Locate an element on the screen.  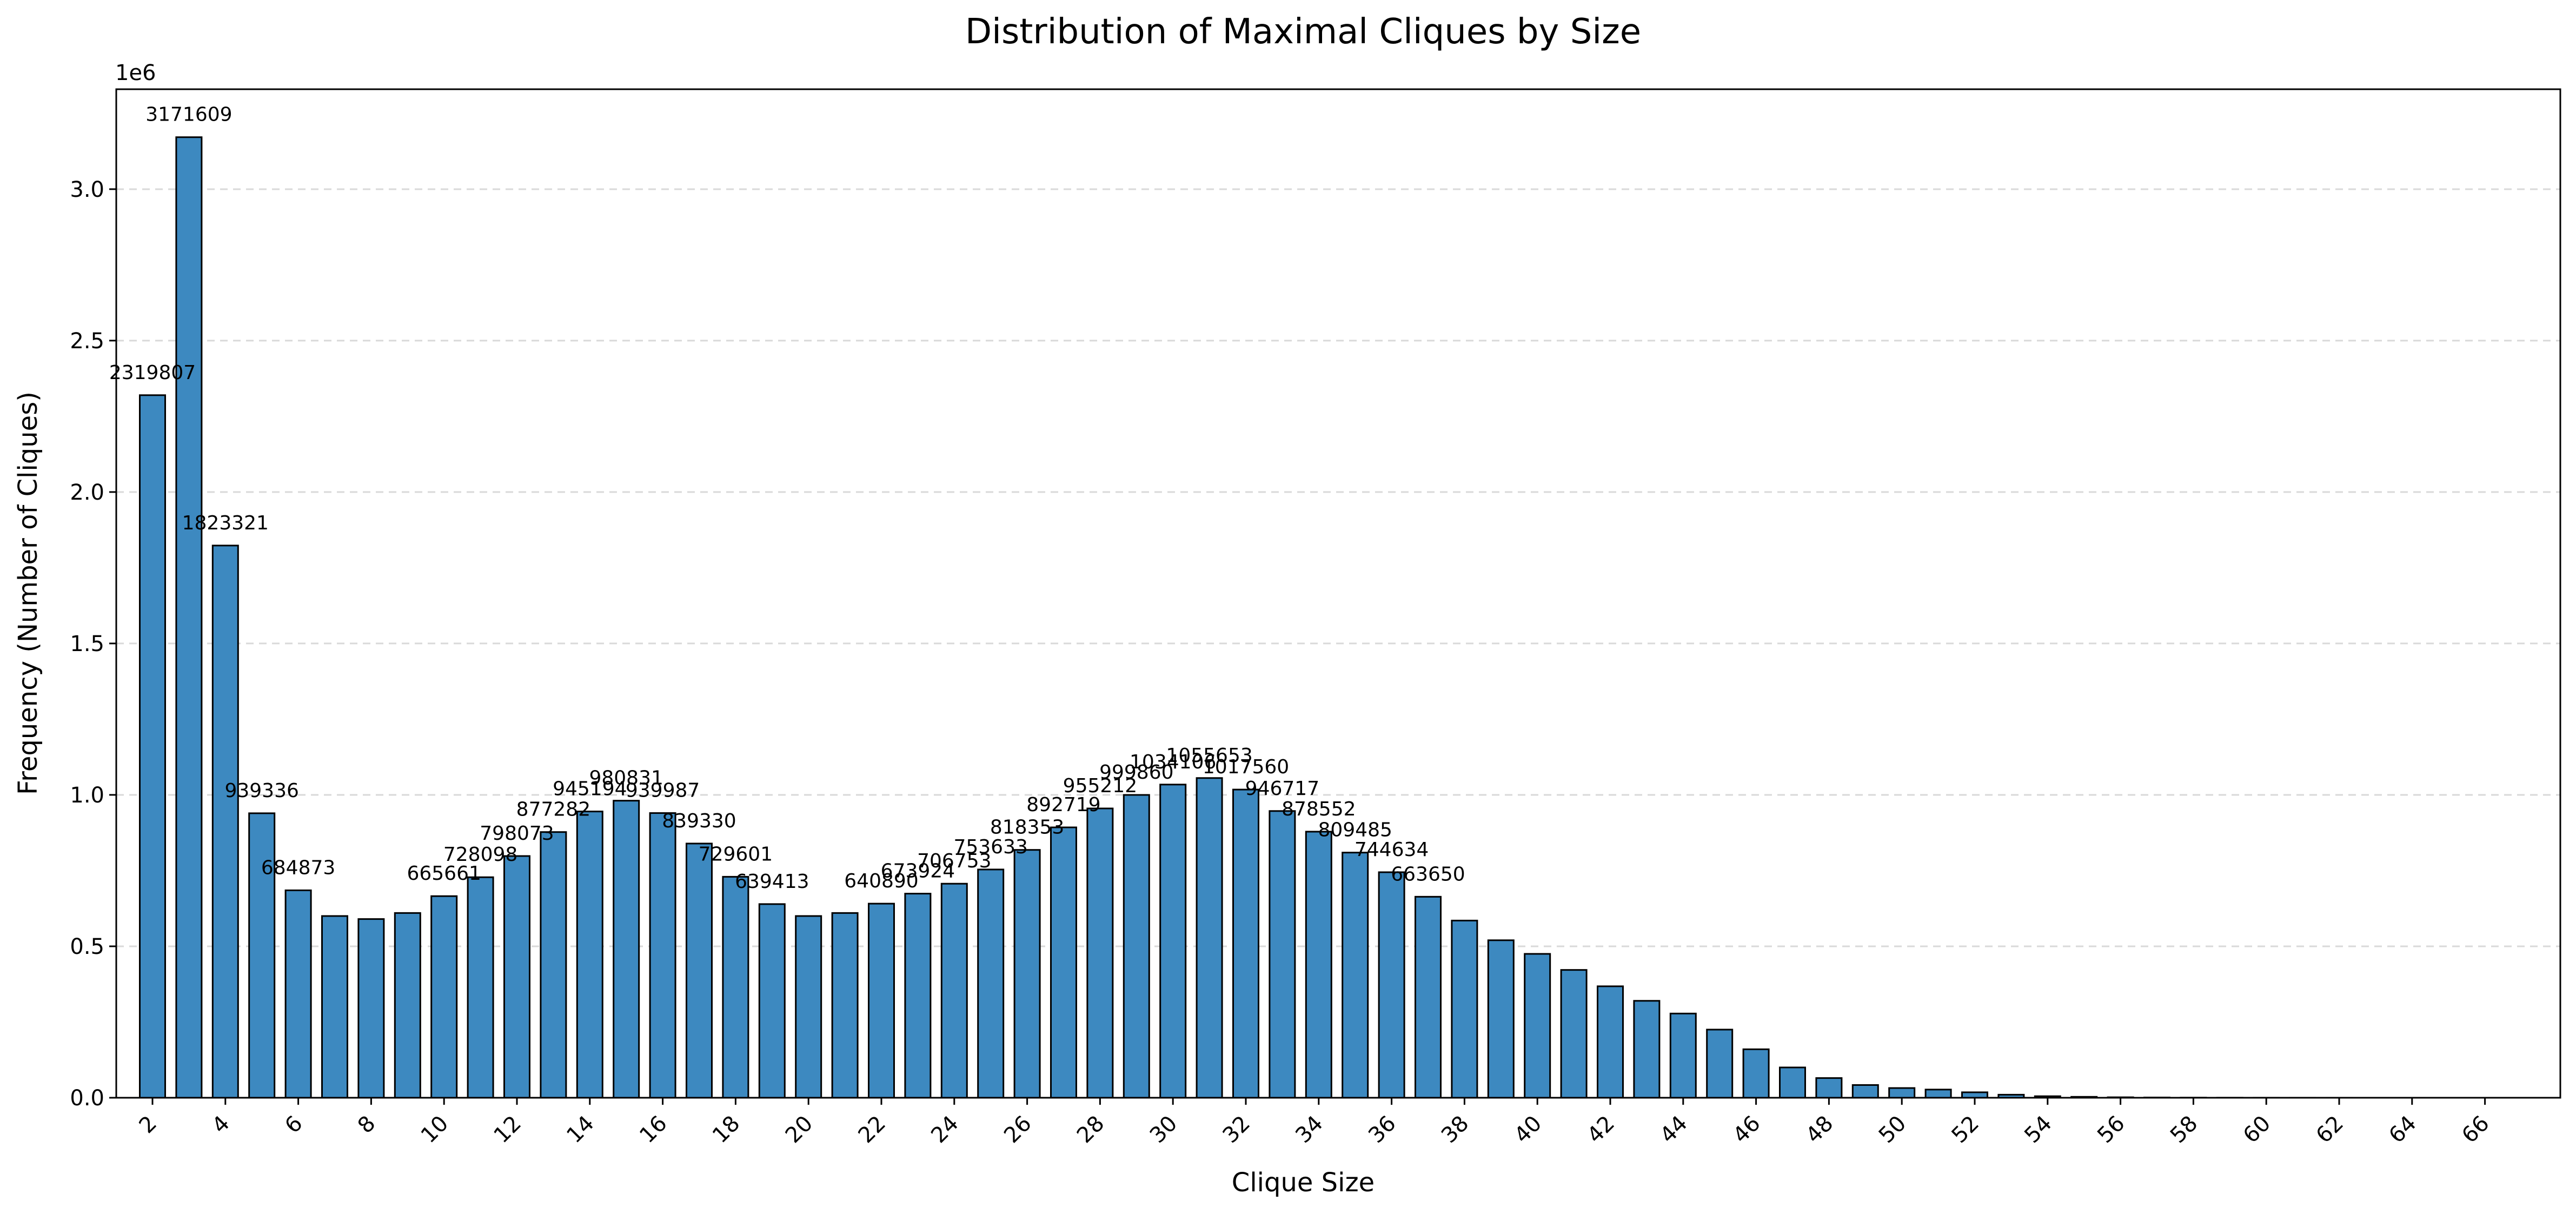
bar-value-label: 706753 is located at coordinates (954, 861).